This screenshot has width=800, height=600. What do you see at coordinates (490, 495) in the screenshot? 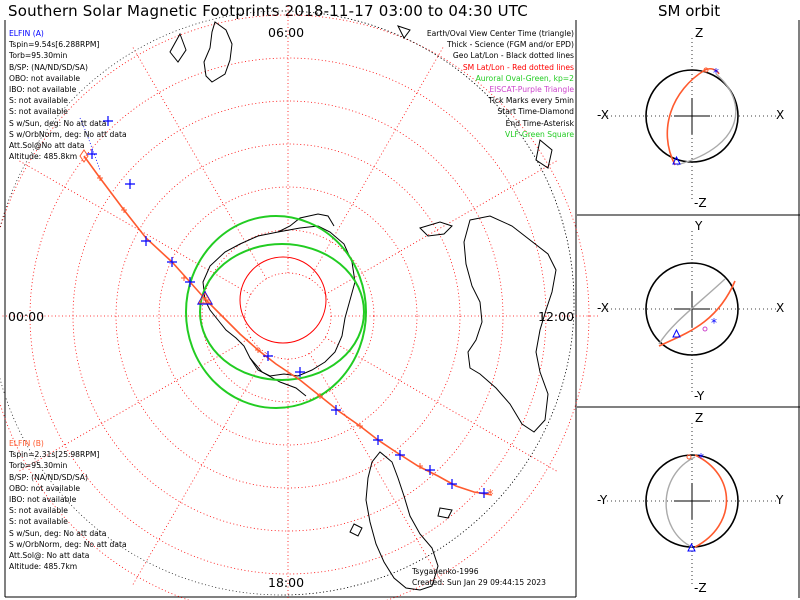
I see `end-asterisk: *` at bounding box center [490, 495].